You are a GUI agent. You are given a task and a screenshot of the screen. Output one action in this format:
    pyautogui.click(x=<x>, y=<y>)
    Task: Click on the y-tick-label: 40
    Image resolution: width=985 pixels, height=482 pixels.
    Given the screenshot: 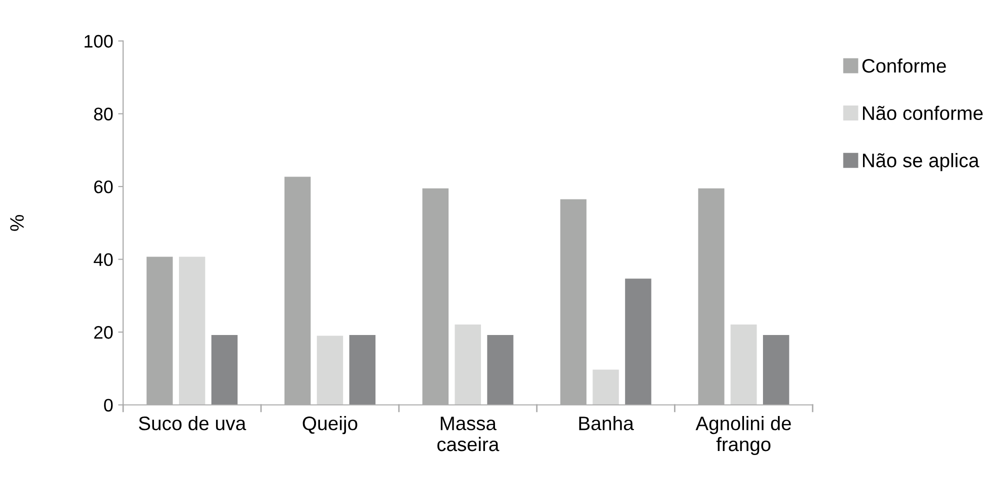 What is the action you would take?
    pyautogui.click(x=103, y=259)
    